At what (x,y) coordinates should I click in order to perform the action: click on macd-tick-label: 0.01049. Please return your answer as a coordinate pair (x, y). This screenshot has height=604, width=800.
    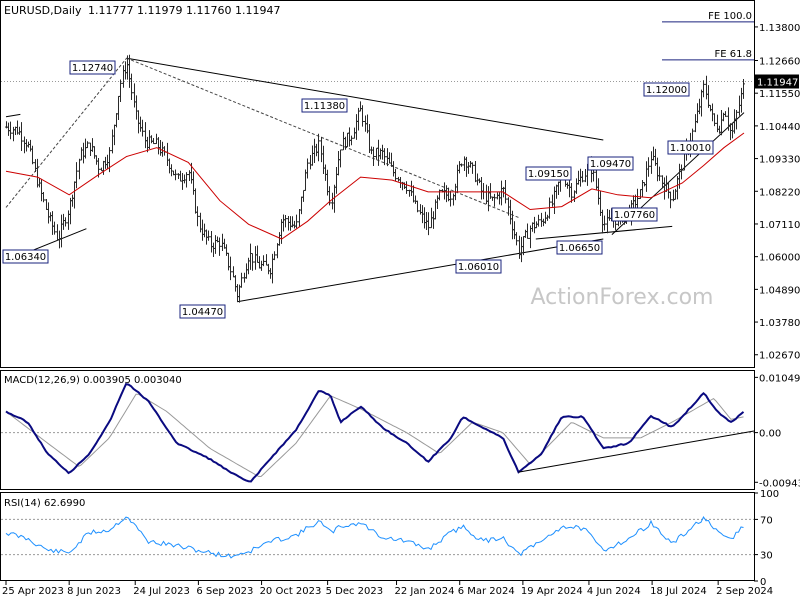
    Looking at the image, I should click on (779, 378).